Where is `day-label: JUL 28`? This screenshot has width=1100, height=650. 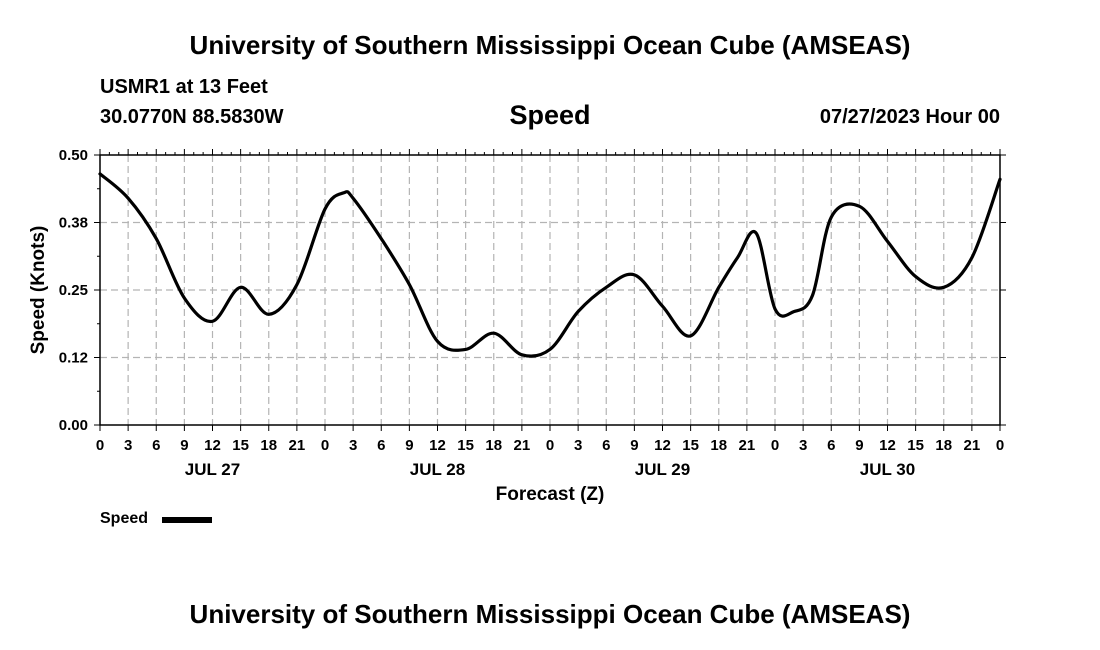 day-label: JUL 28 is located at coordinates (437, 469).